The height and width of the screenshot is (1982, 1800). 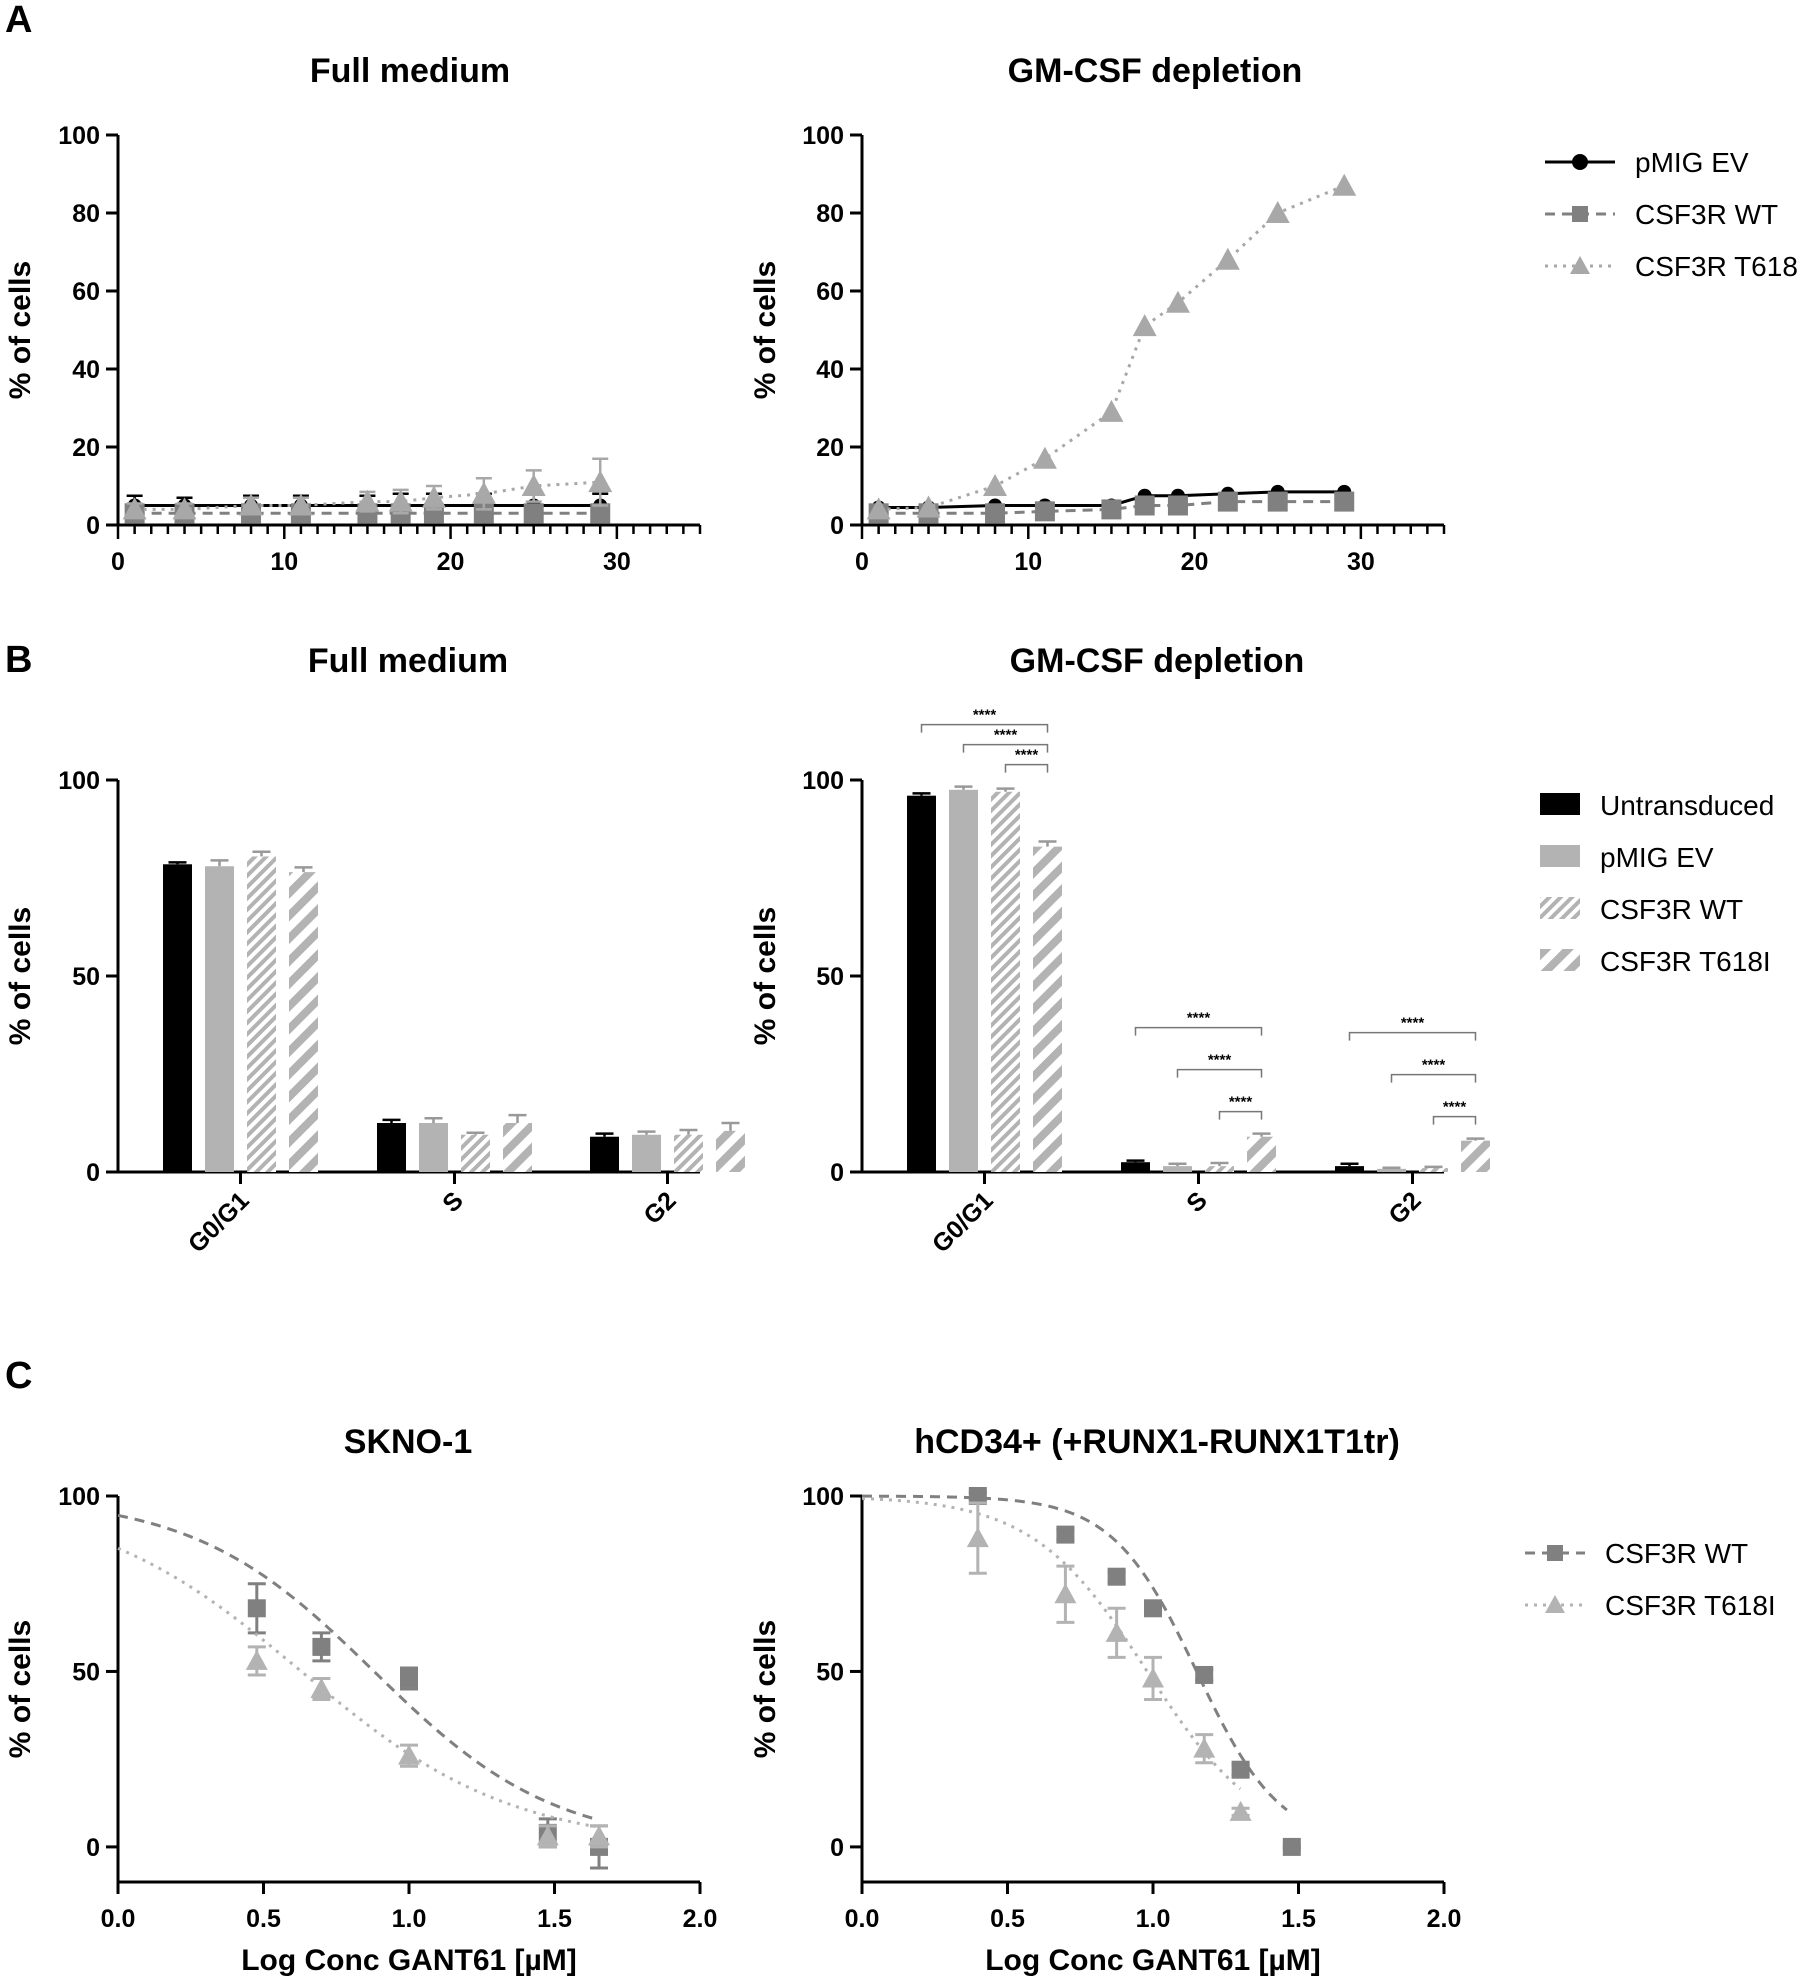 What do you see at coordinates (86, 214) in the screenshot?
I see `y-tick-label: 80` at bounding box center [86, 214].